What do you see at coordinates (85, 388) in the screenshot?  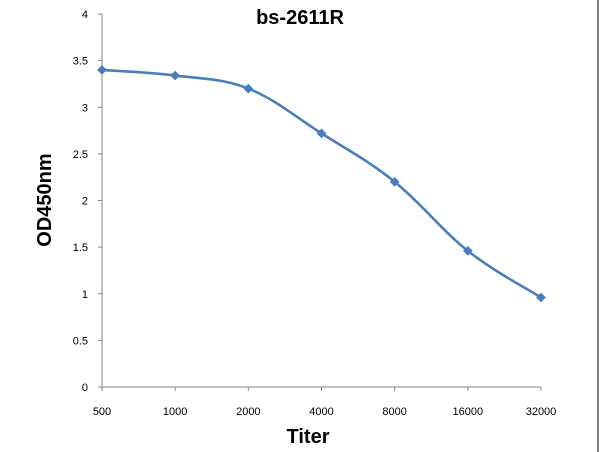 I see `y-tick-label: 0` at bounding box center [85, 388].